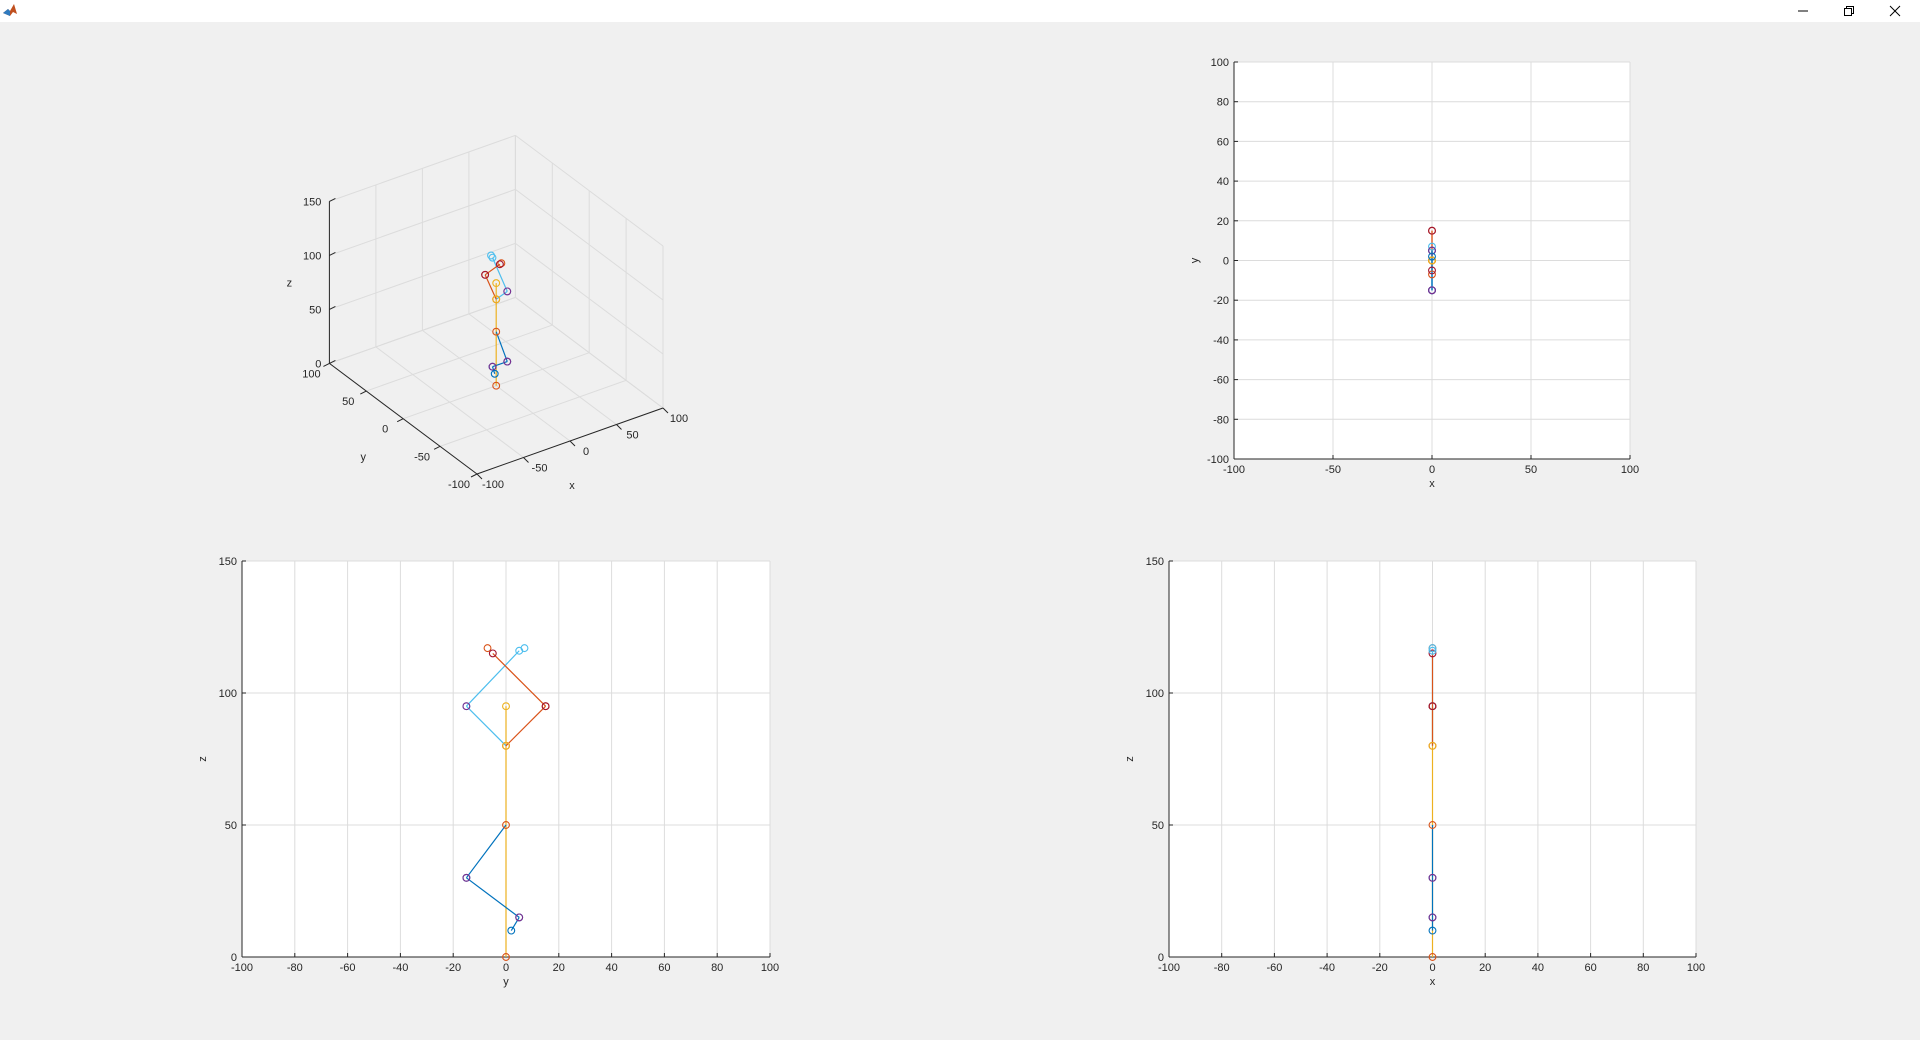 Image resolution: width=1920 pixels, height=1040 pixels. What do you see at coordinates (1161, 958) in the screenshot?
I see `xz-view-y-tick-label: 0` at bounding box center [1161, 958].